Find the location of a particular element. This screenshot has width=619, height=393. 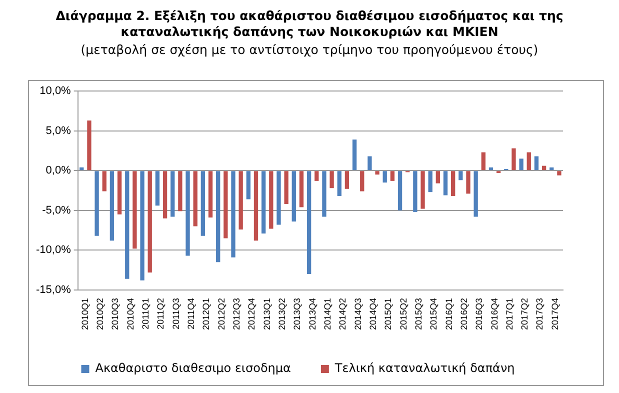

x-tick-label: 2010Q2 is located at coordinates (100, 314).